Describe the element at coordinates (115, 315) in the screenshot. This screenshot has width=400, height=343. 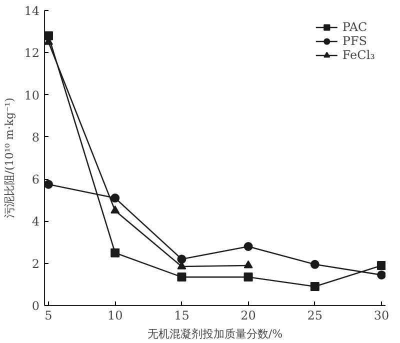
I see `x-tick-label: 10` at that location.